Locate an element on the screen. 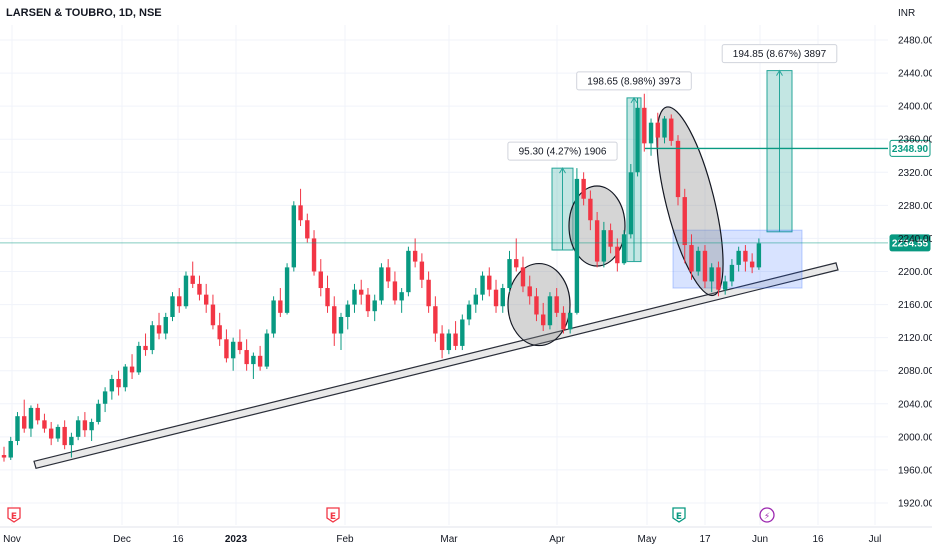 Image resolution: width=932 pixels, height=550 pixels. chart-title: LARSEN & TOUBRO, 1D, NSE is located at coordinates (84, 13).